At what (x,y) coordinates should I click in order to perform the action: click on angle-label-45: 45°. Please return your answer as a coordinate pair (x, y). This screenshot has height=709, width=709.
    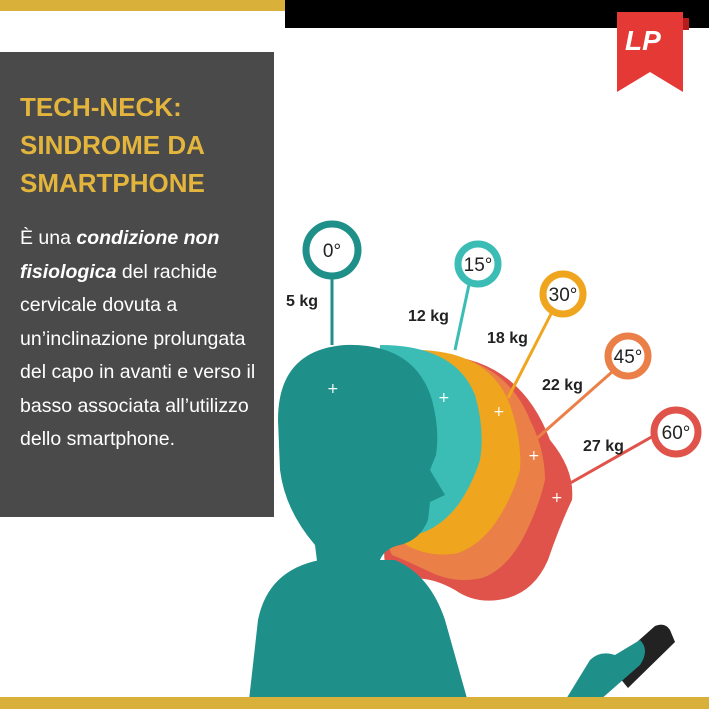
    Looking at the image, I should click on (628, 357).